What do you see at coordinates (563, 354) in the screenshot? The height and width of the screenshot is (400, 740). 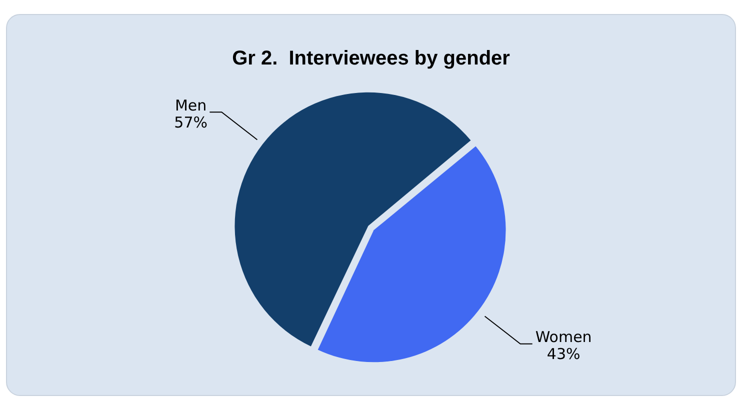 I see `data-label: 43%` at bounding box center [563, 354].